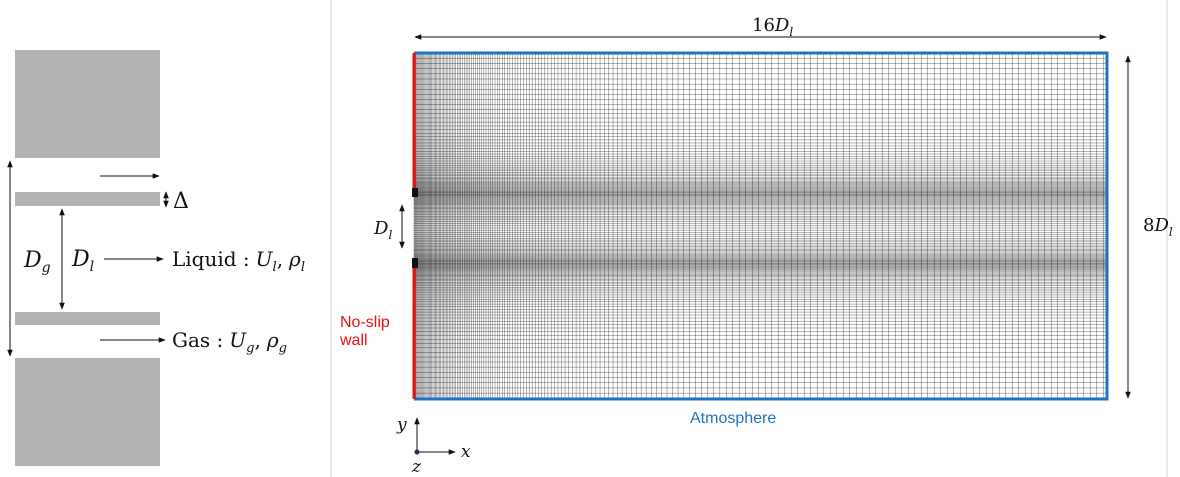 Image resolution: width=1180 pixels, height=477 pixels. I want to click on liquid-label: Liquid : Ul, ρl, so click(238, 261).